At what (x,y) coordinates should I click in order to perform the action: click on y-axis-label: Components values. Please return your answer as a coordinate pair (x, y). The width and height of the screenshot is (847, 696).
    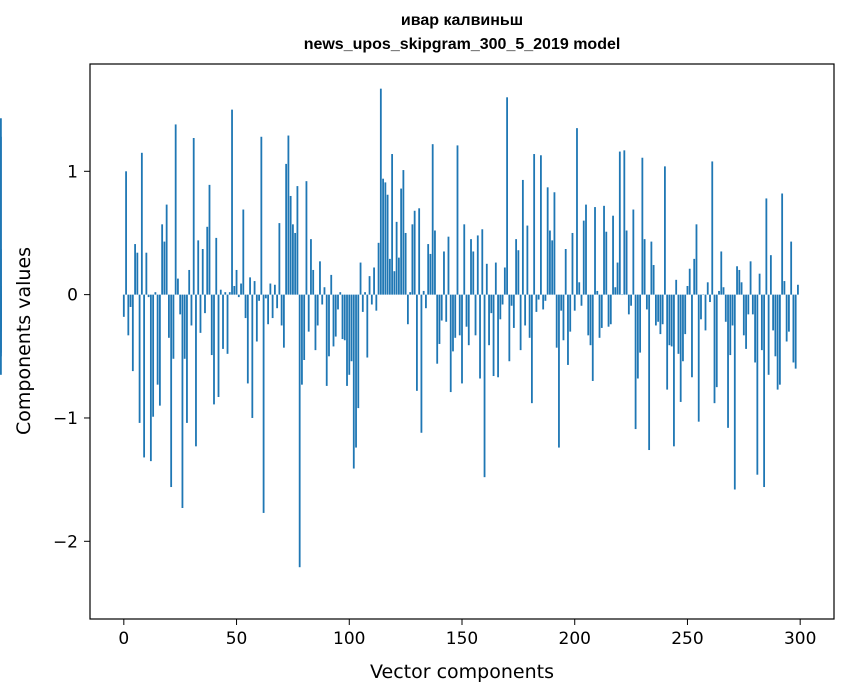
    Looking at the image, I should click on (24, 341).